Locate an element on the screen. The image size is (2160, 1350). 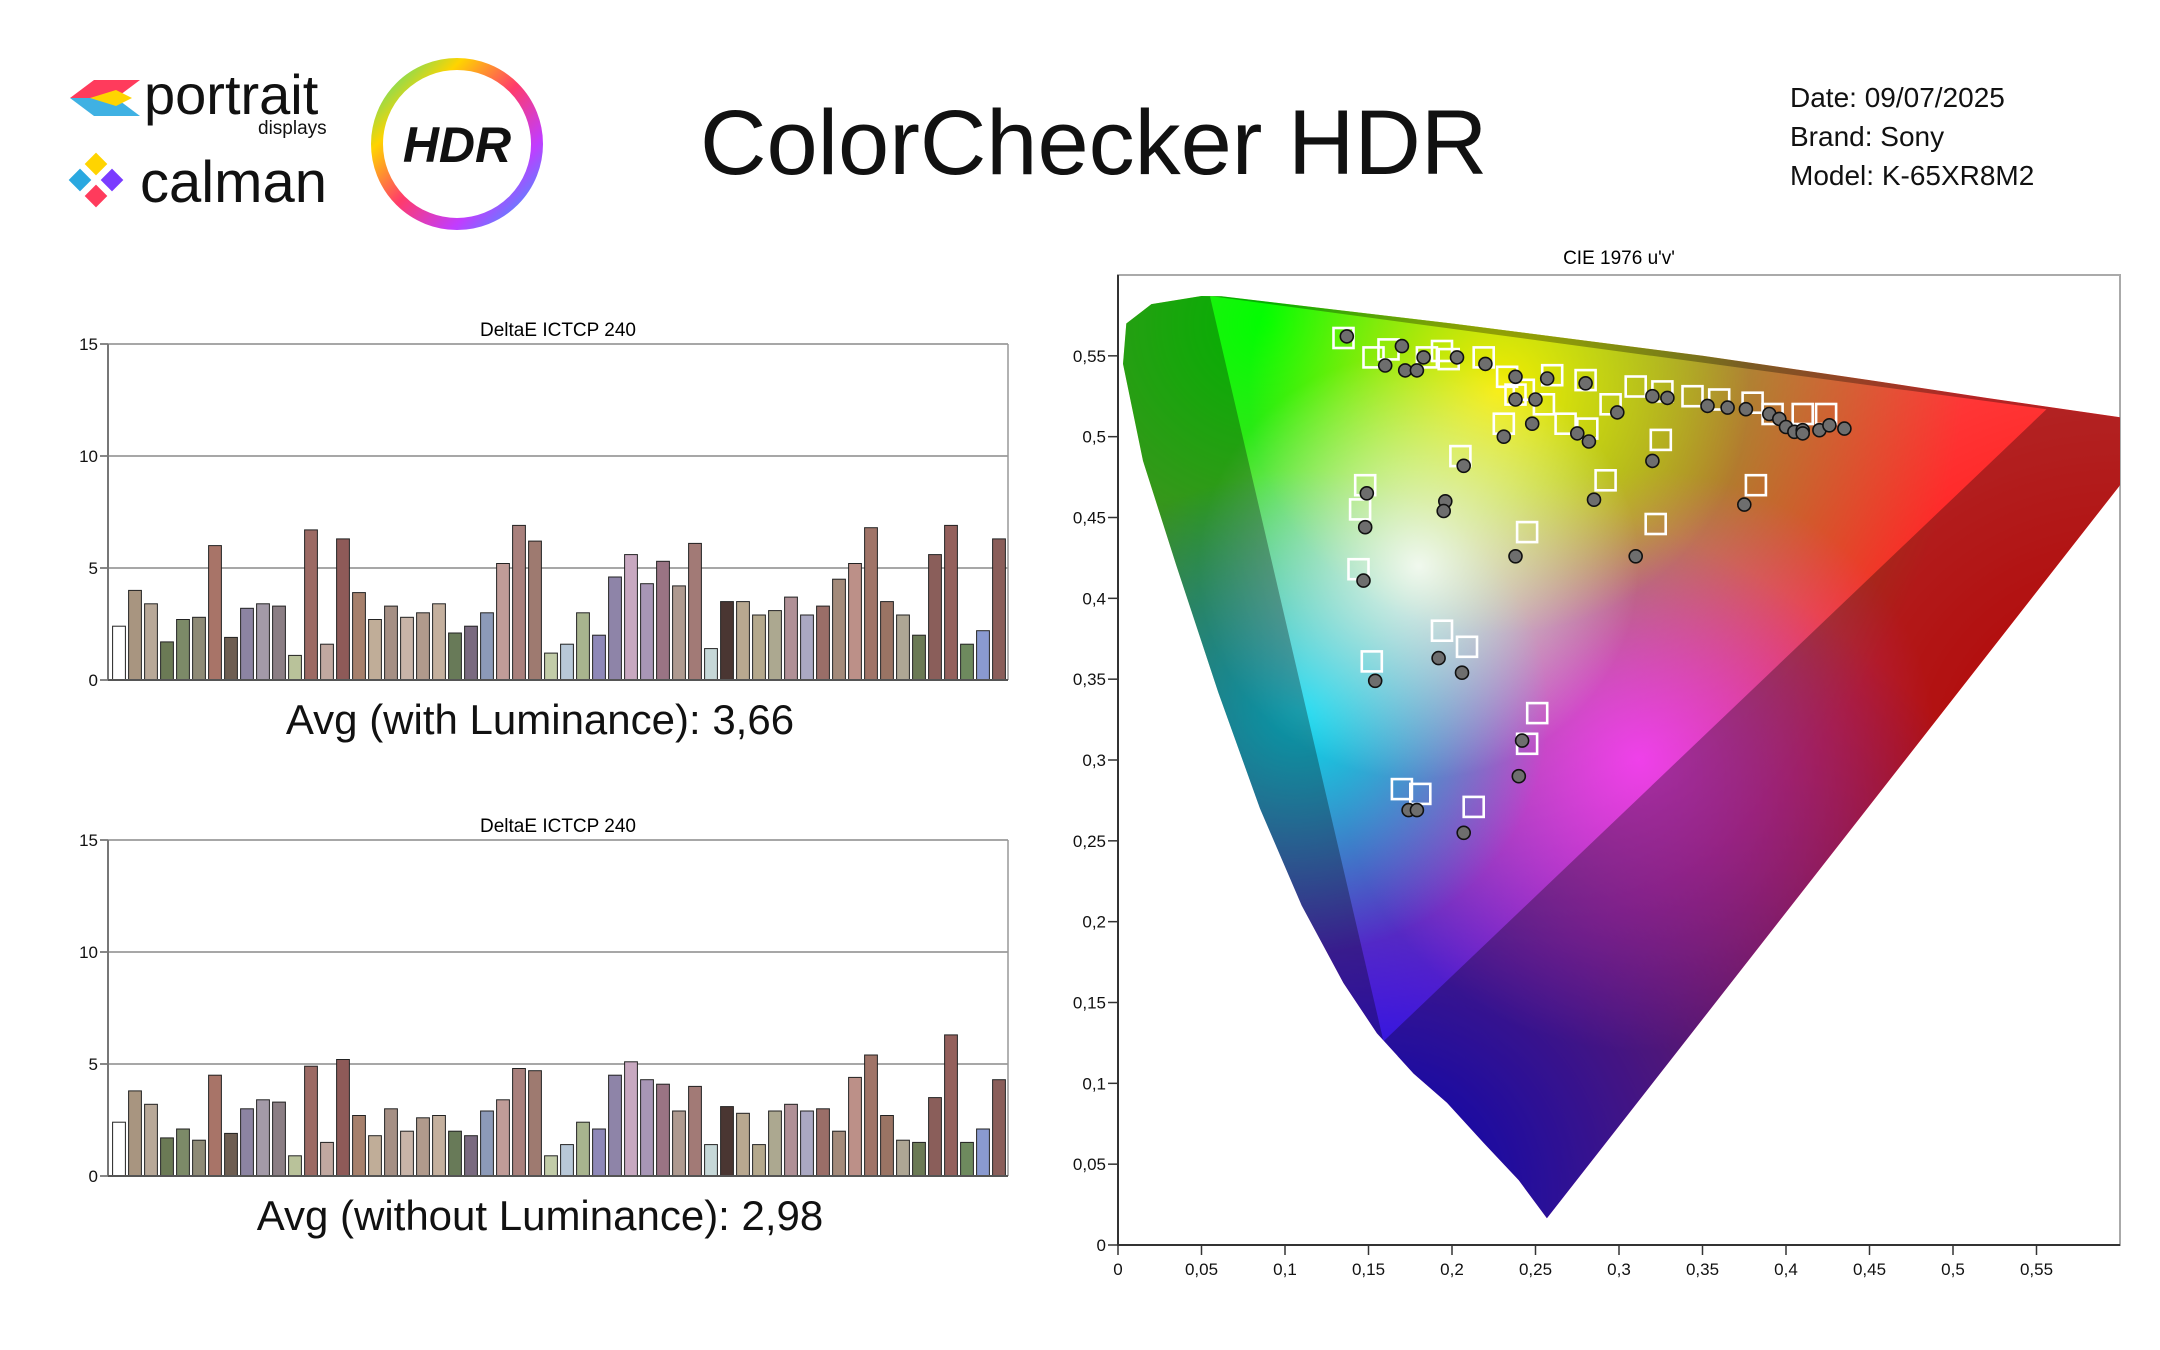
portrait-wordmark: portrait is located at coordinates (231, 94).